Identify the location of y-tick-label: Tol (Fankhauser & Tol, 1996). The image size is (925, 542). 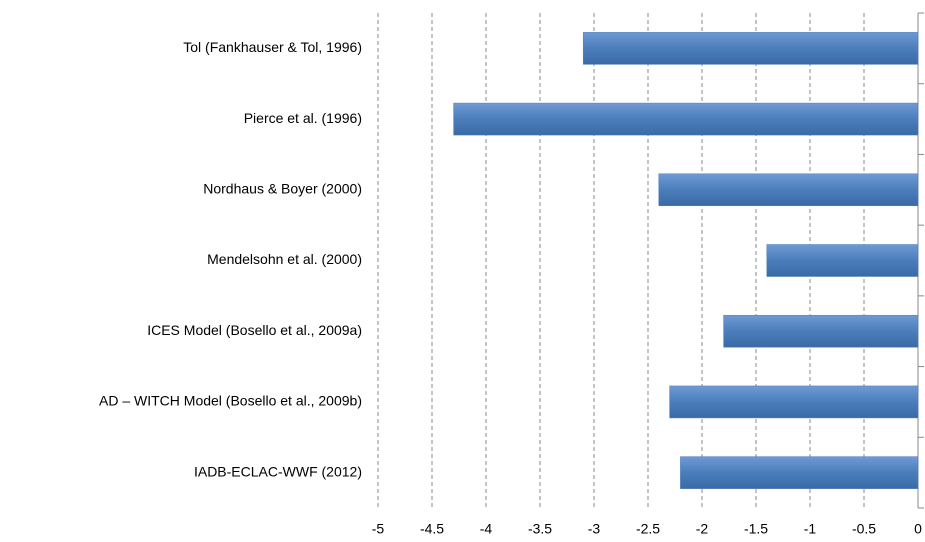
(272, 47).